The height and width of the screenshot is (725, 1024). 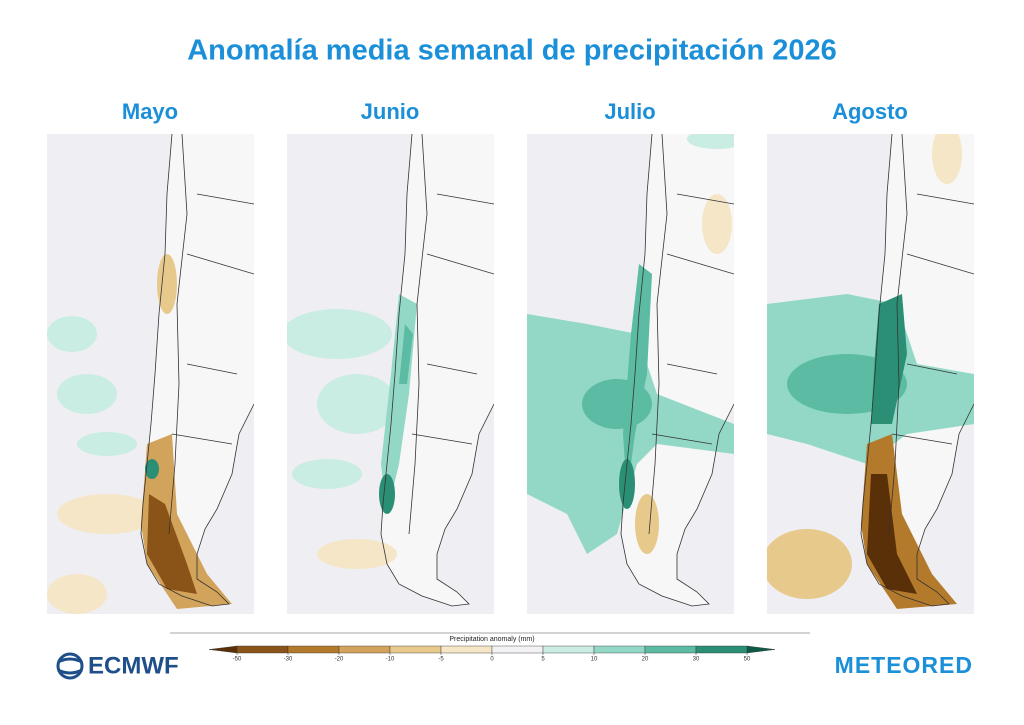 I want to click on ecmwf-logo: ECMWF, so click(x=117, y=666).